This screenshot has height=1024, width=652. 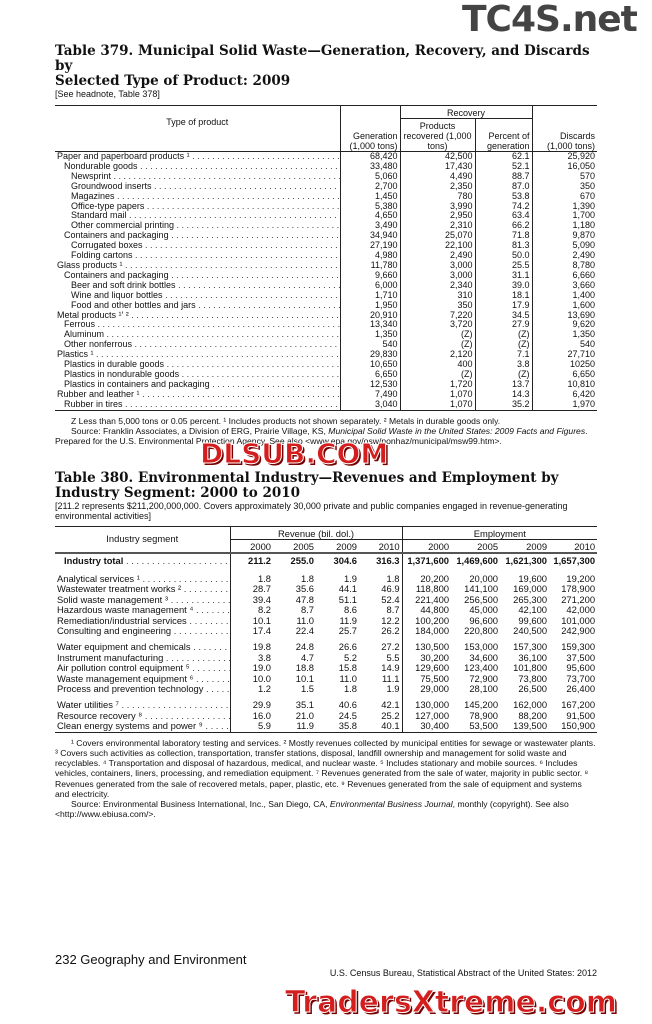 What do you see at coordinates (347, 647) in the screenshot?
I see `cell-value: 26.6` at bounding box center [347, 647].